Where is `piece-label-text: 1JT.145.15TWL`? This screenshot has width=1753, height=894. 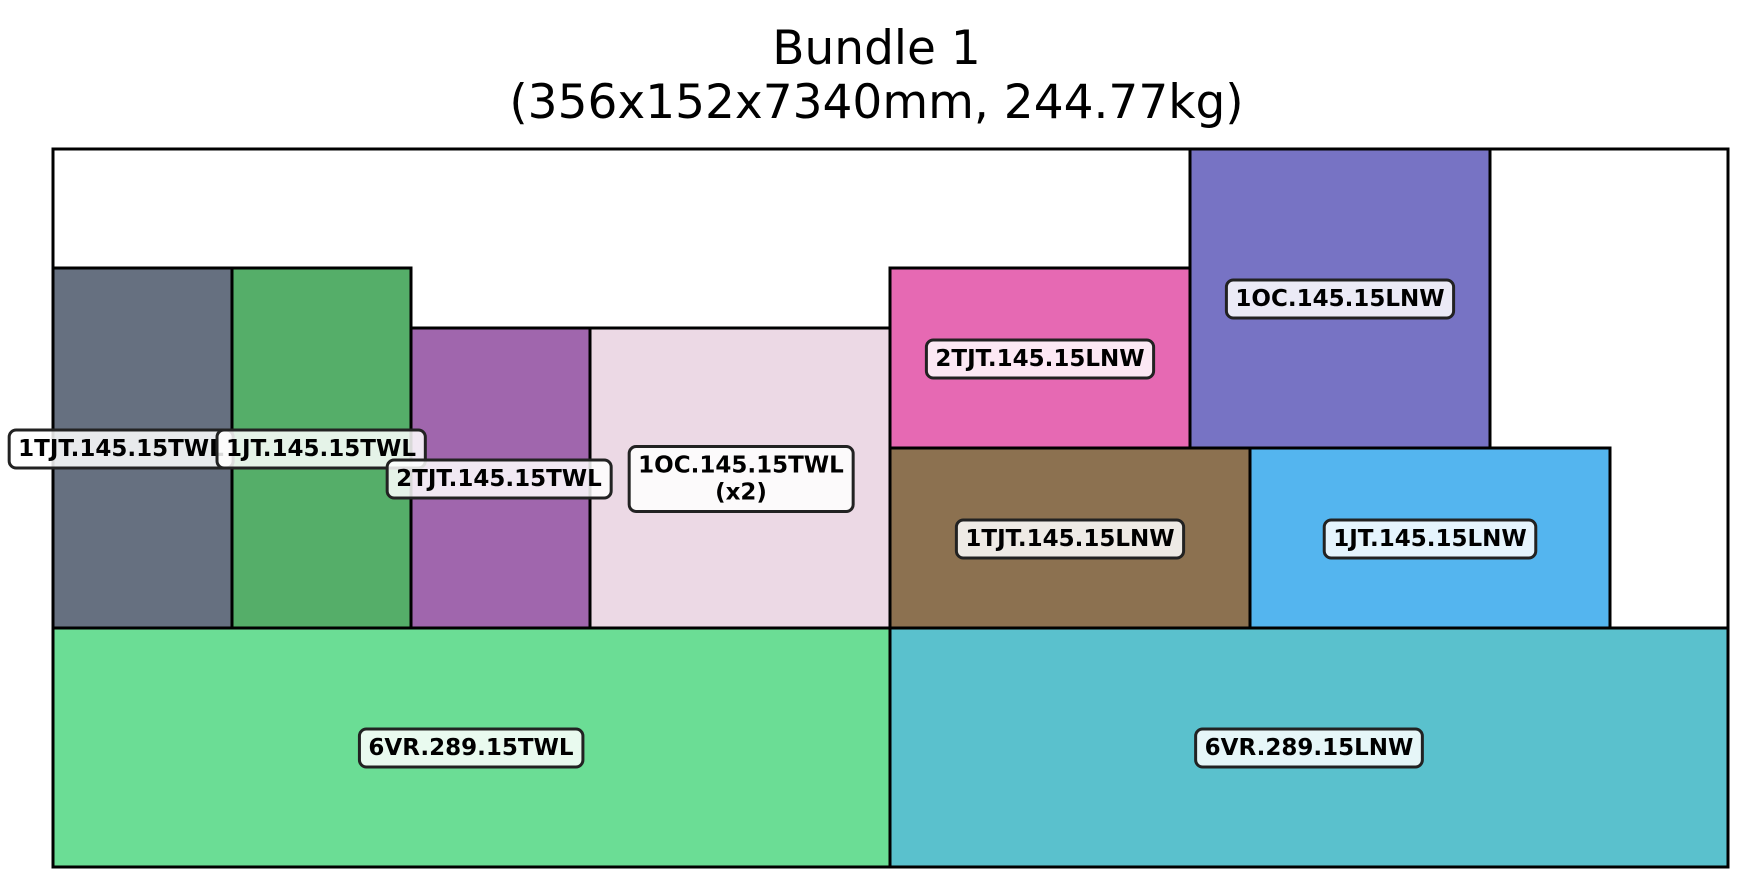
piece-label-text: 1JT.145.15TWL is located at coordinates (321, 449).